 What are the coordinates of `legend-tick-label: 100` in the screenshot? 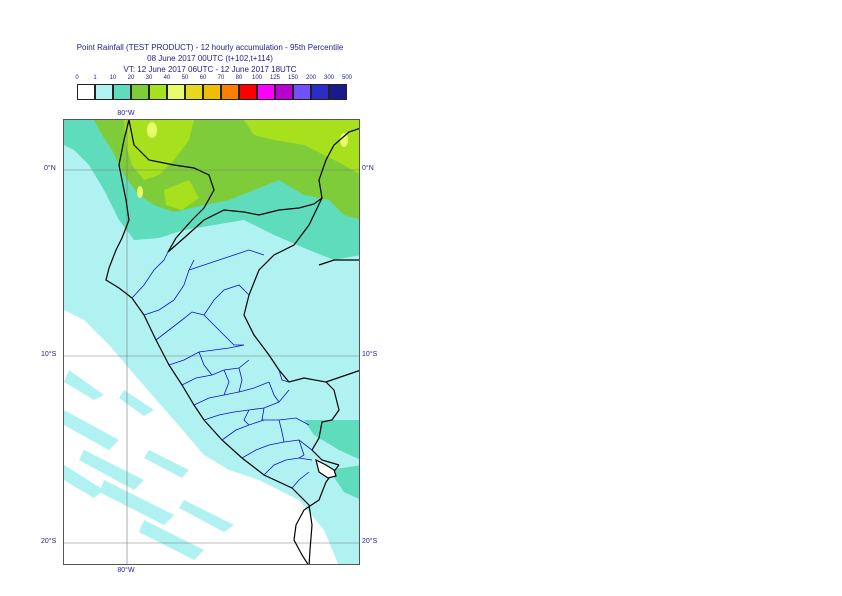 It's located at (257, 78).